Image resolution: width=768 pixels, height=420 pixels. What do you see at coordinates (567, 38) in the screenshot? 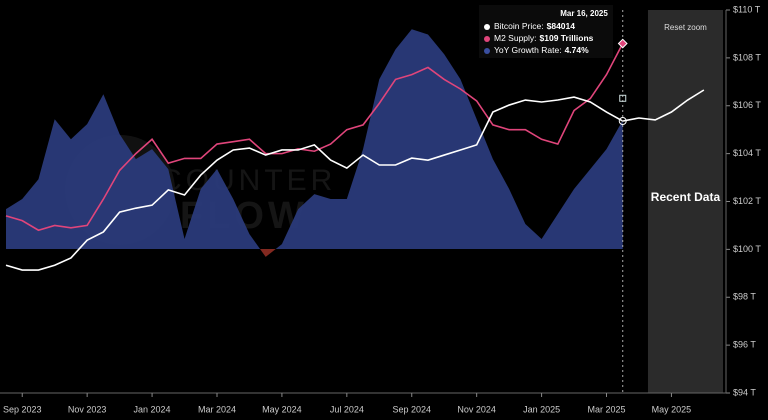
I see `tooltip-value: $109 Trillions` at bounding box center [567, 38].